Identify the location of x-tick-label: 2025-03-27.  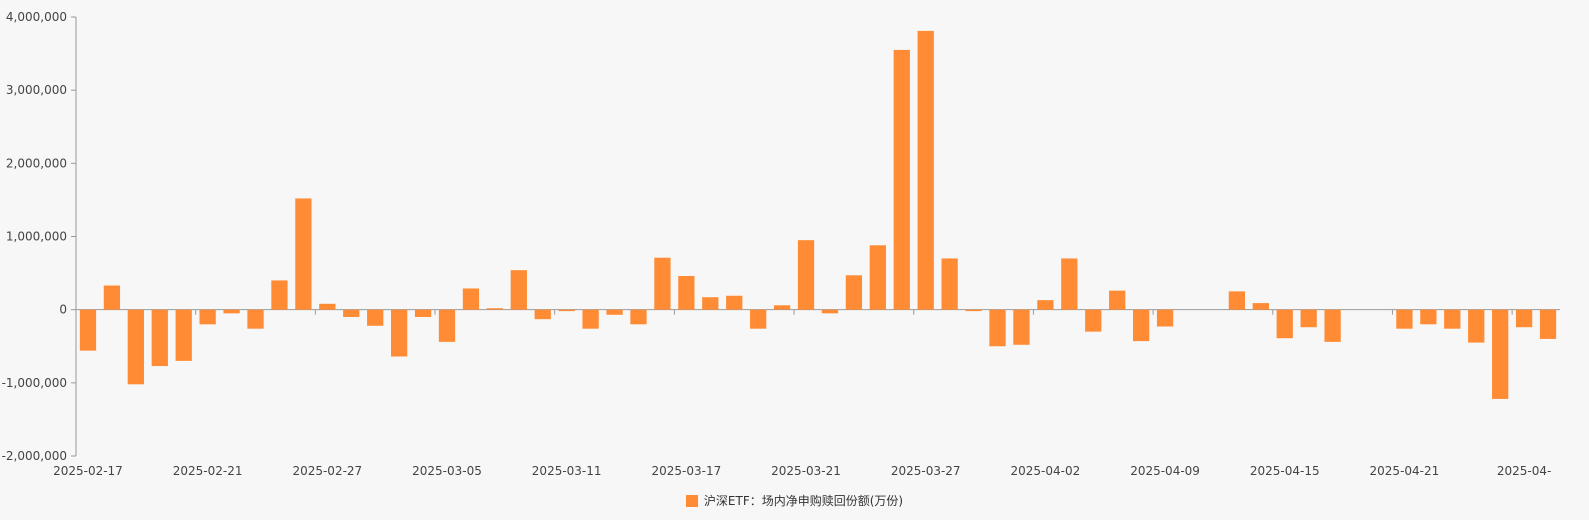
(926, 471).